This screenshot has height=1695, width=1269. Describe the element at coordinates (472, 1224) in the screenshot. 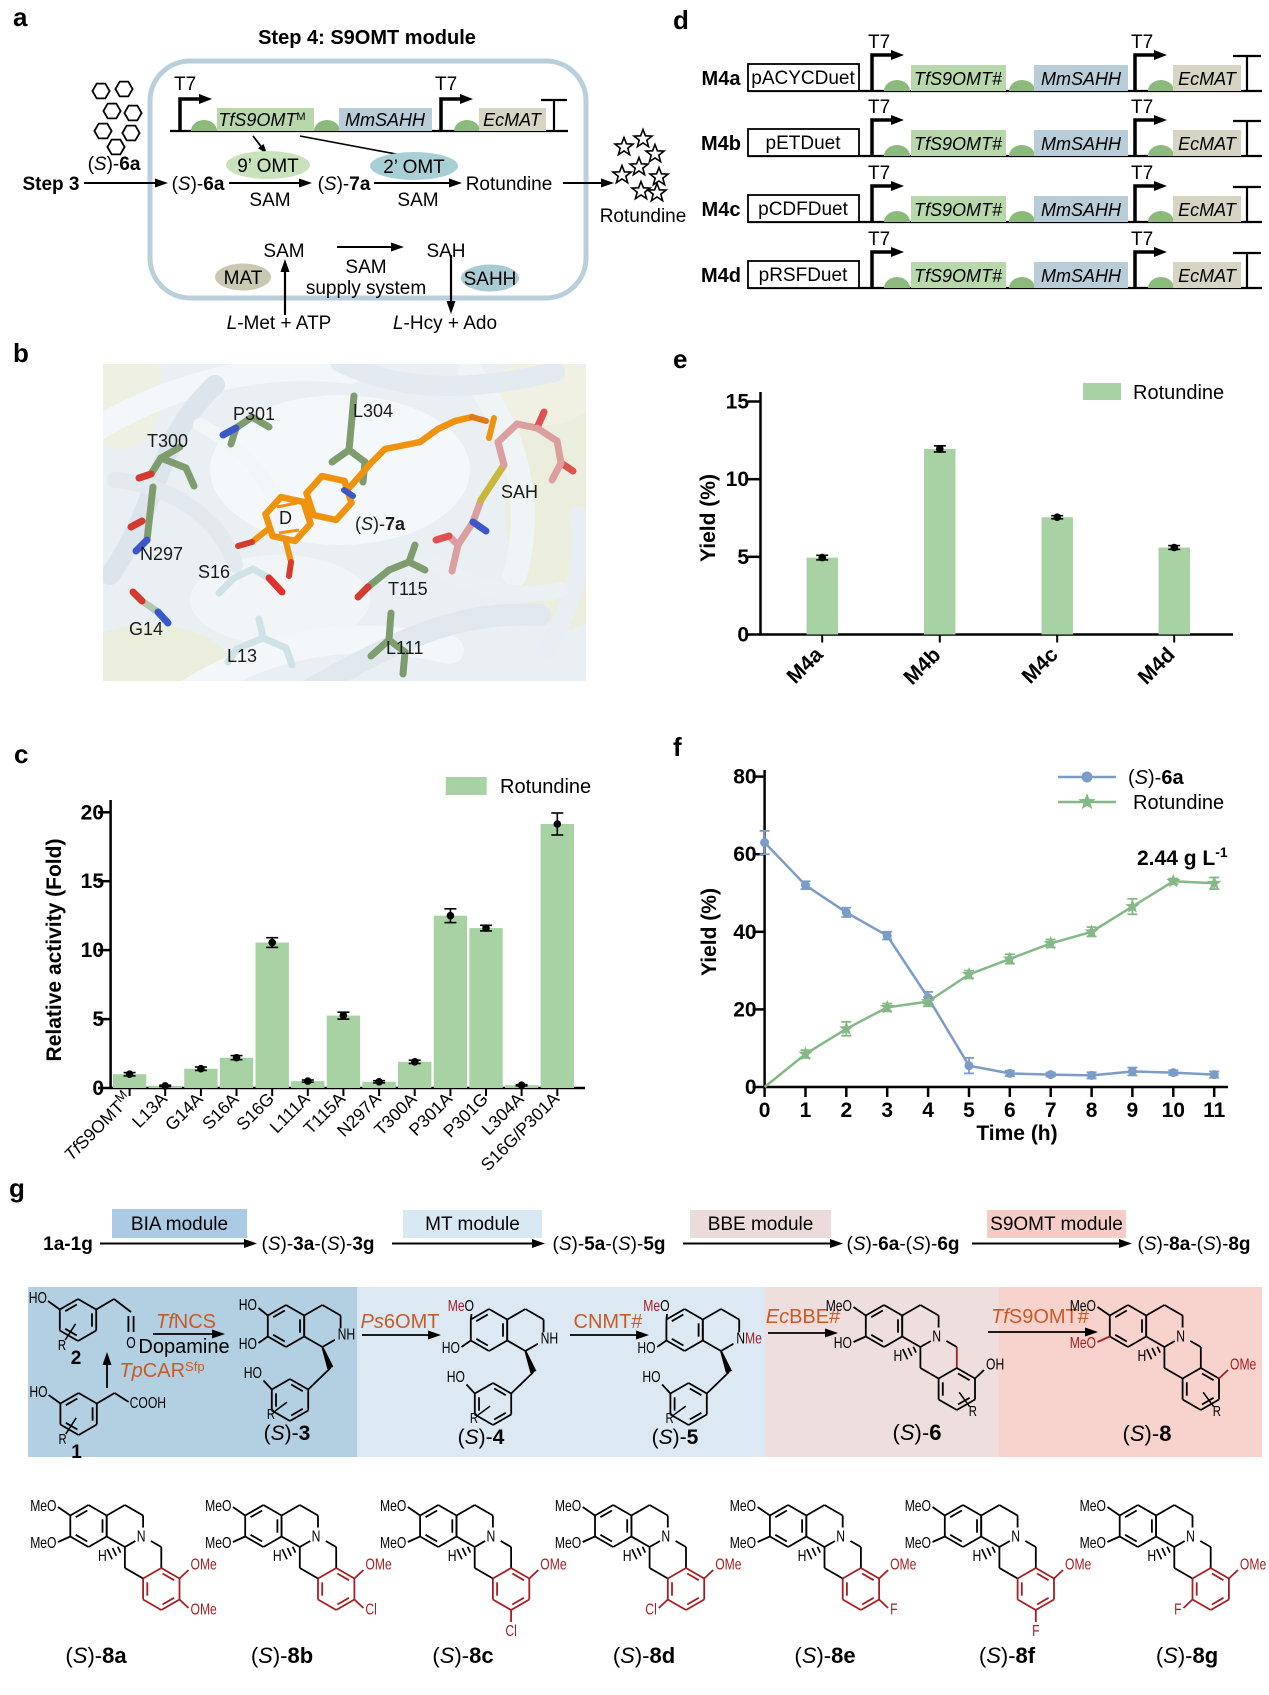

I see `svg-text: MT module` at that location.